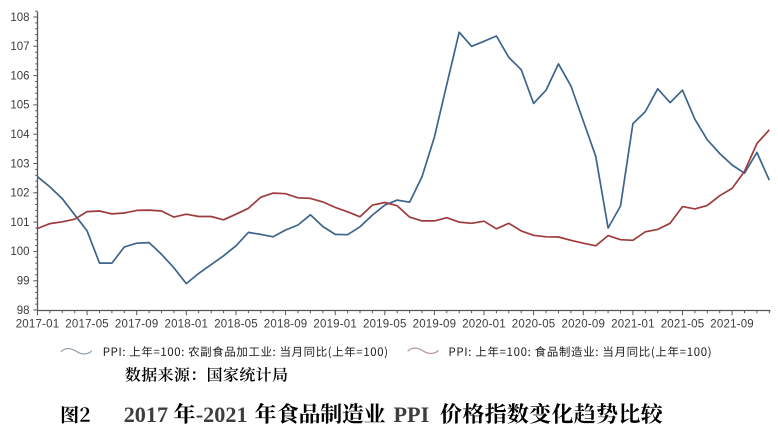 This screenshot has height=438, width=778. Describe the element at coordinates (186, 325) in the screenshot. I see `svg-text: 2018-01` at that location.